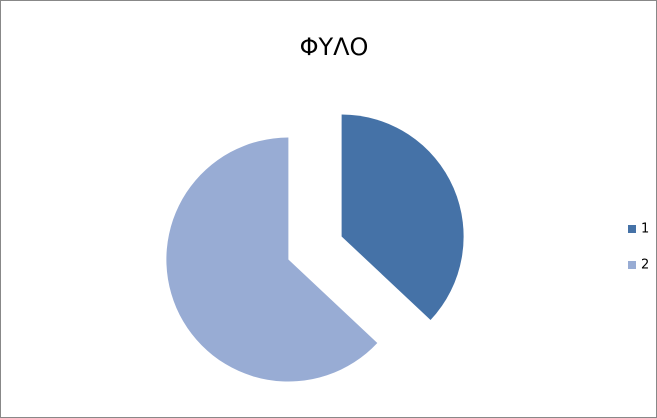 The width and height of the screenshot is (657, 418). Describe the element at coordinates (645, 265) in the screenshot. I see `legend-label: 2` at that location.